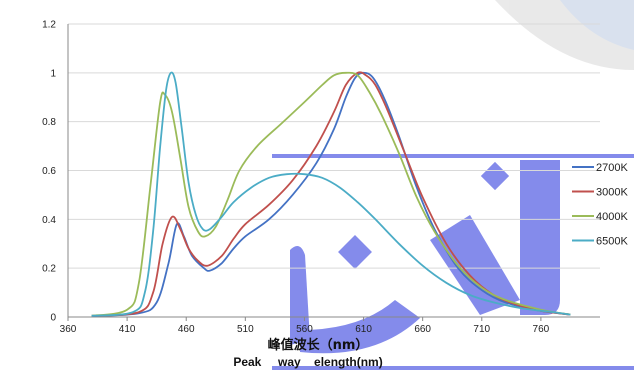 The height and width of the screenshot is (376, 634). I want to click on x-tick-label: 660, so click(422, 329).